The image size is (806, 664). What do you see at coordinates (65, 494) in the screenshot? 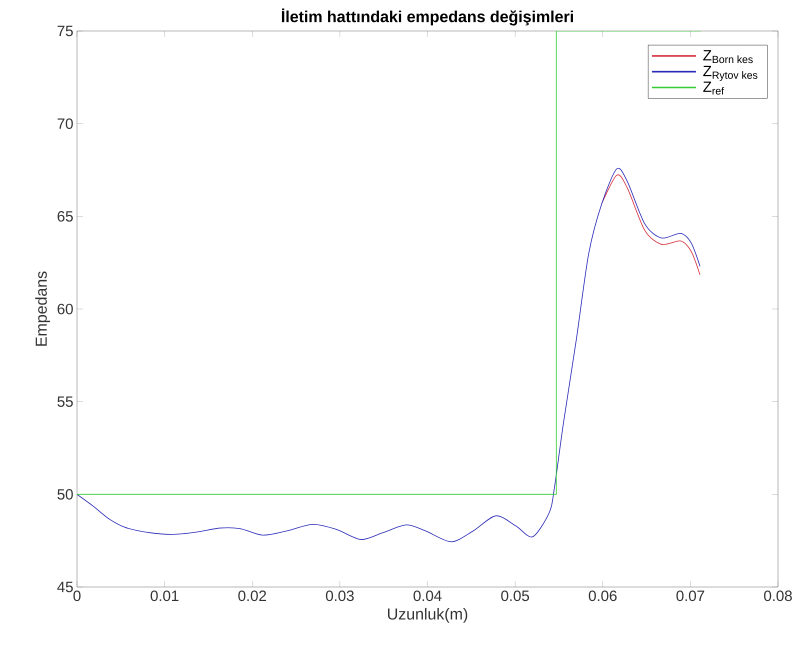
I see `y-tick-label: 50` at bounding box center [65, 494].